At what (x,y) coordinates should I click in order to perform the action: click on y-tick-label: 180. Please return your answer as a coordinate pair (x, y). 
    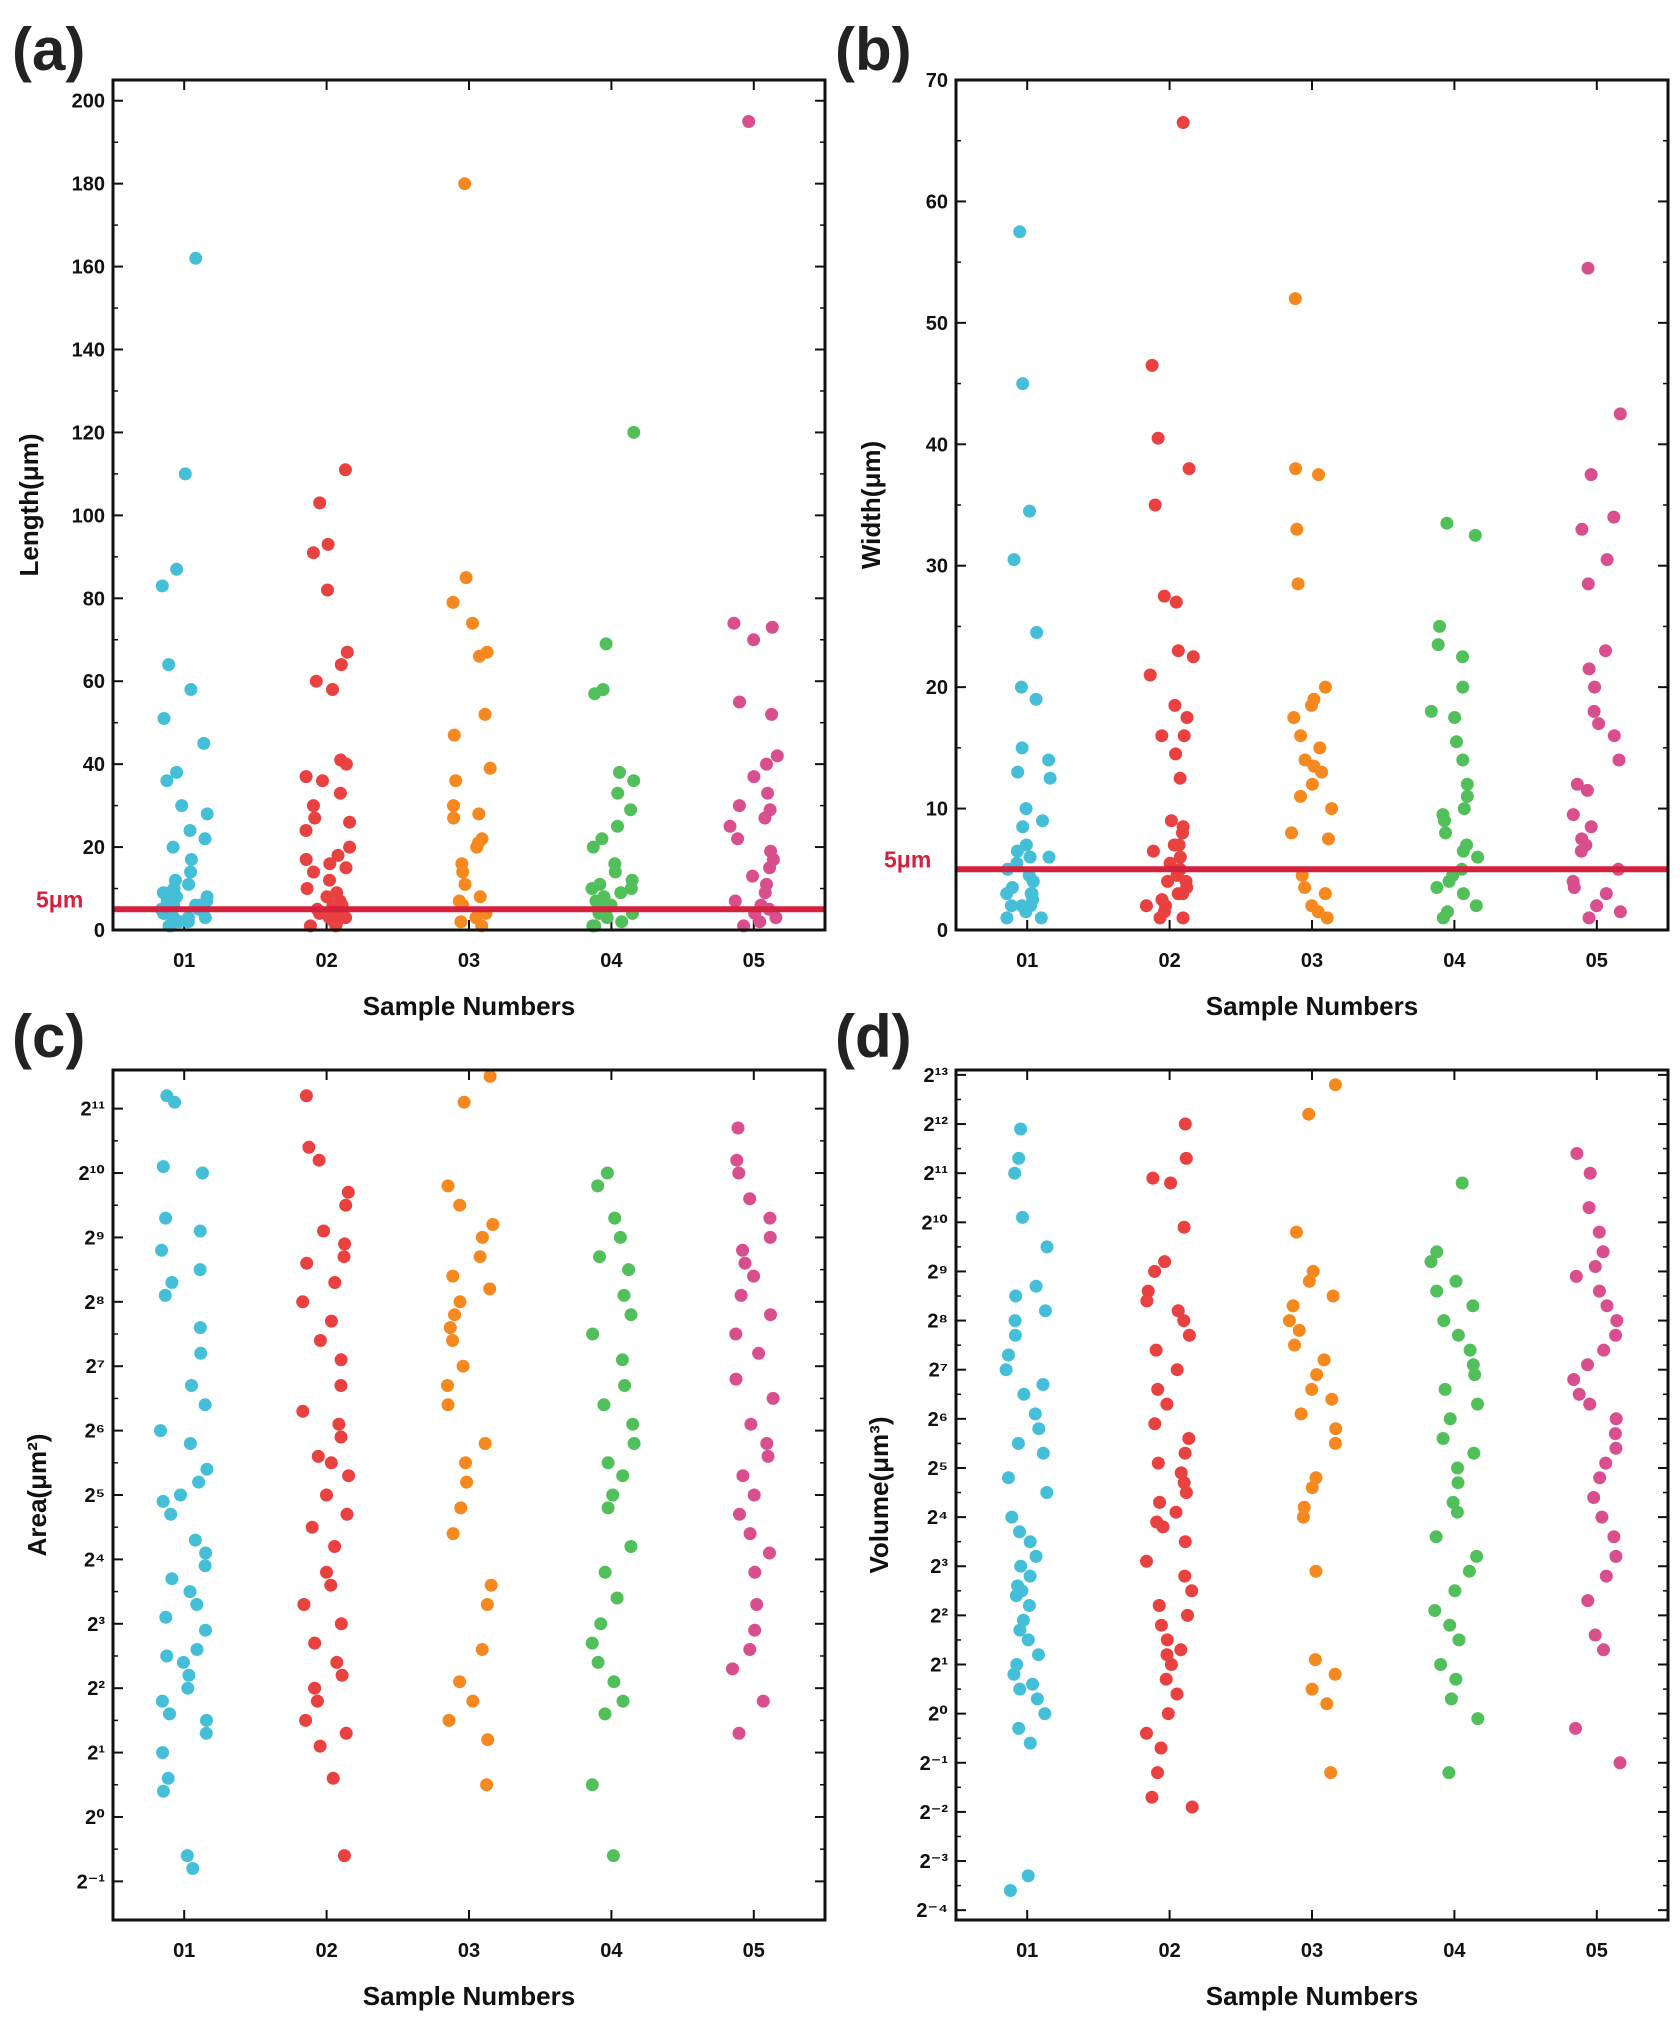
    Looking at the image, I should click on (88, 185).